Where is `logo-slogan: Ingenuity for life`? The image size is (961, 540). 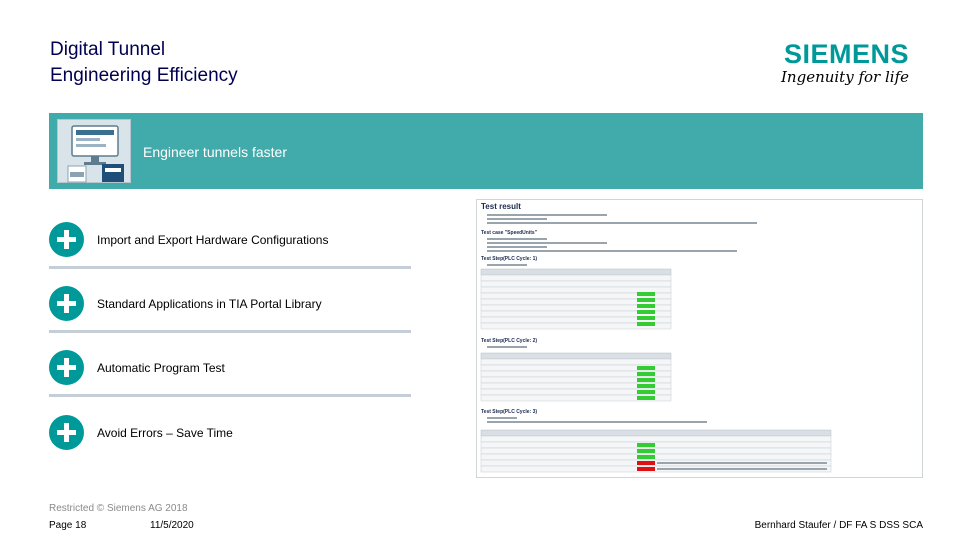 logo-slogan: Ingenuity for life is located at coordinates (845, 77).